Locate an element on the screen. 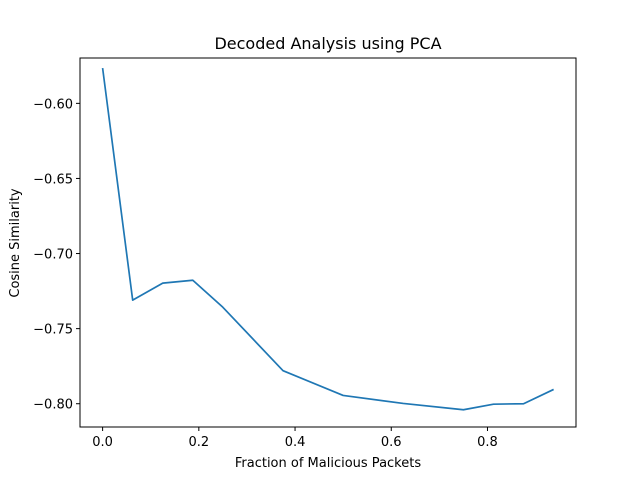 The width and height of the screenshot is (640, 480). x-tick-label: 0.0 is located at coordinates (102, 442).